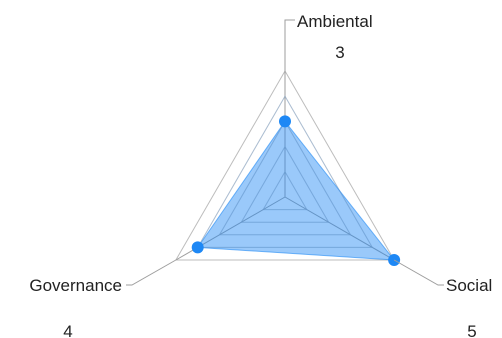 The image size is (502, 338). Describe the element at coordinates (469, 285) in the screenshot. I see `axis-label-social: Social` at that location.